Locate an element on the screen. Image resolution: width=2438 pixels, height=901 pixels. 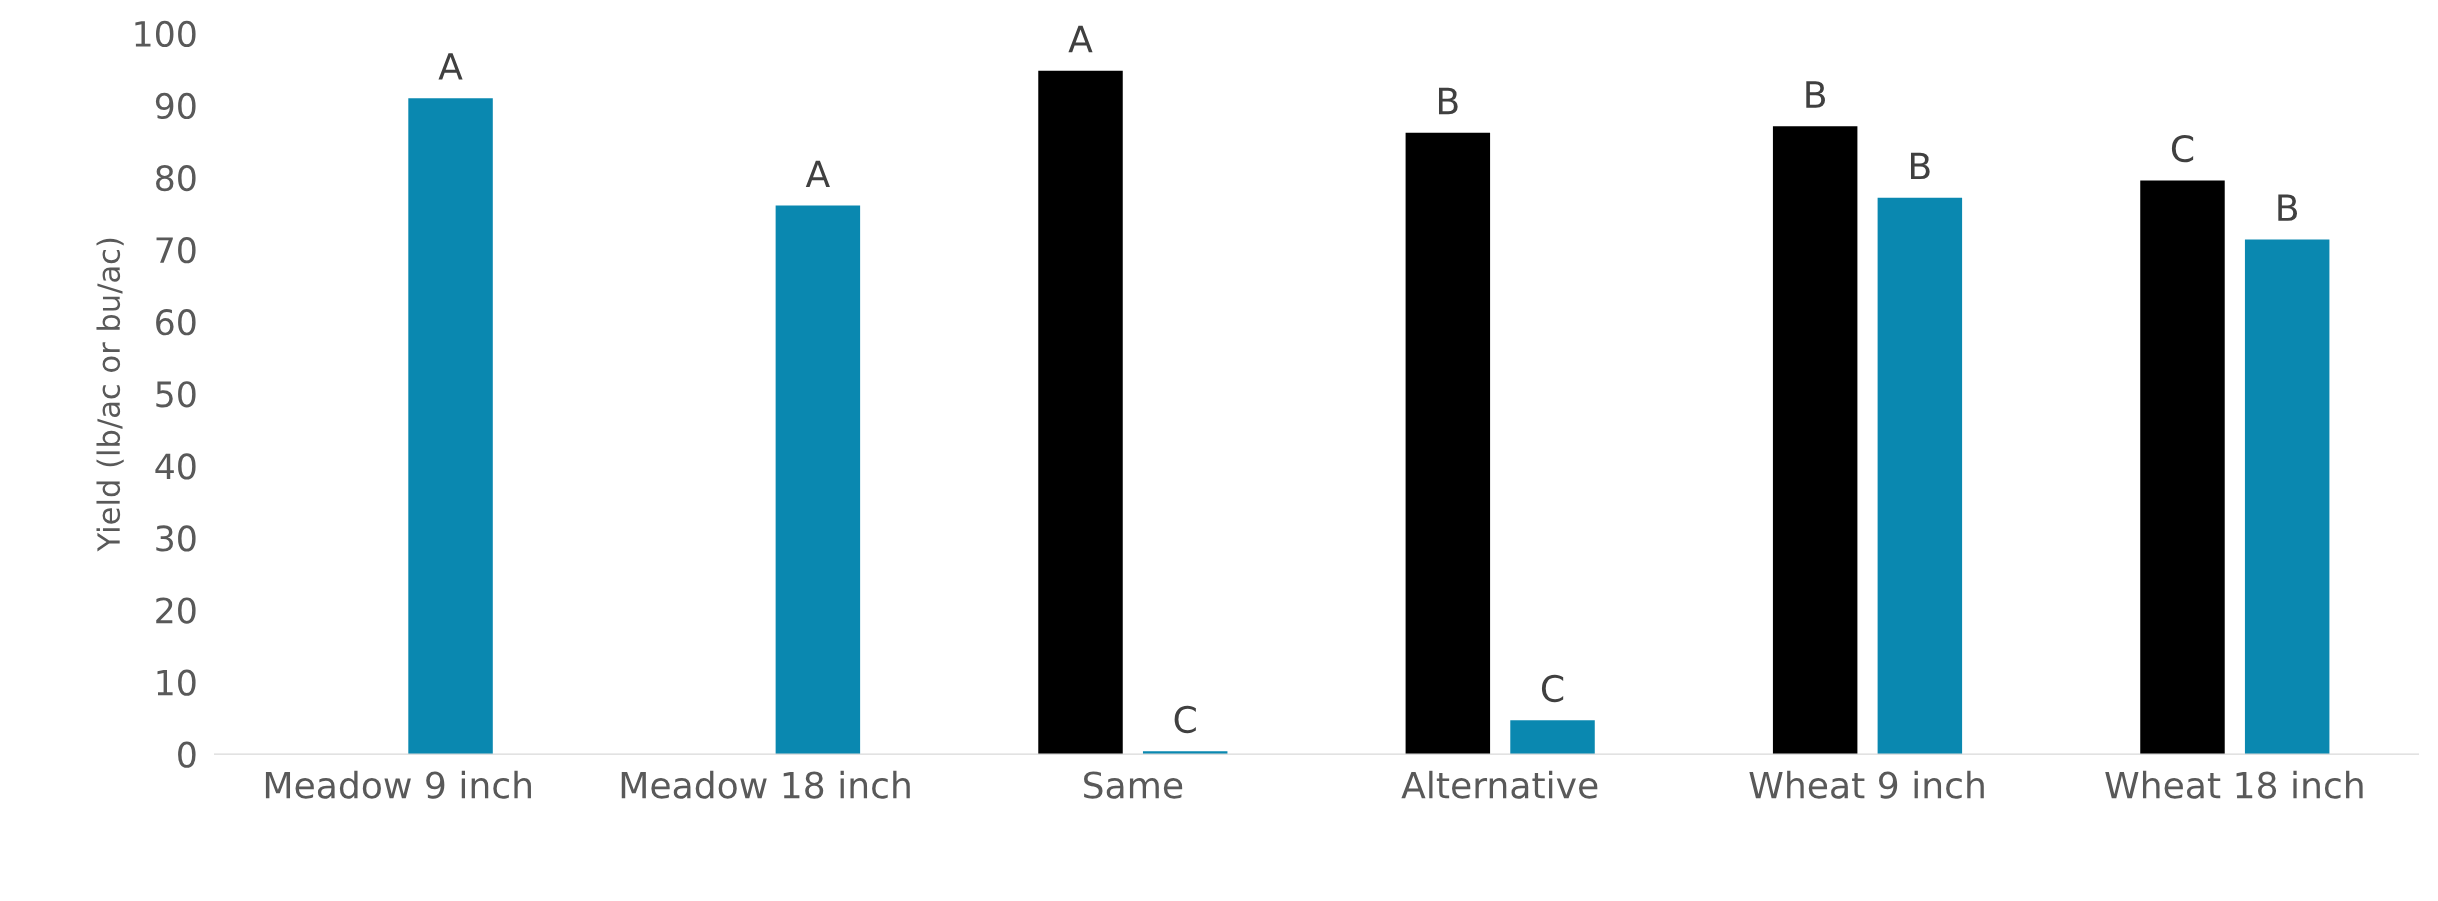
y-tick-label: 40 is located at coordinates (175, 466).